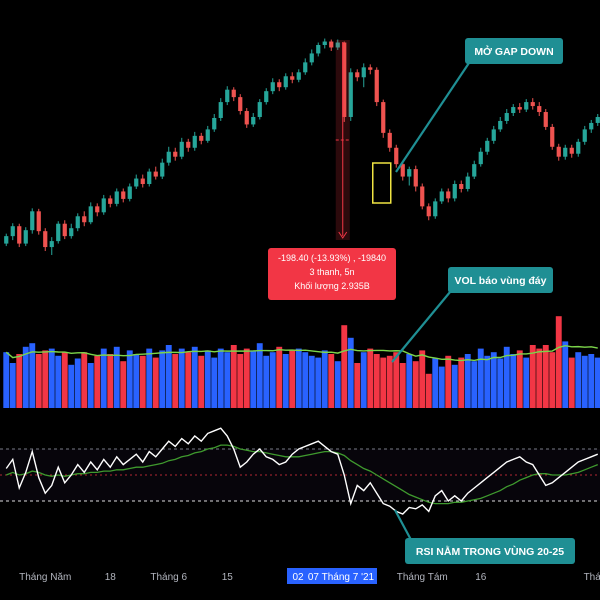  What do you see at coordinates (331, 272) in the screenshot?
I see `measure-tooltip-line: 3 thanh, 5n` at bounding box center [331, 272].